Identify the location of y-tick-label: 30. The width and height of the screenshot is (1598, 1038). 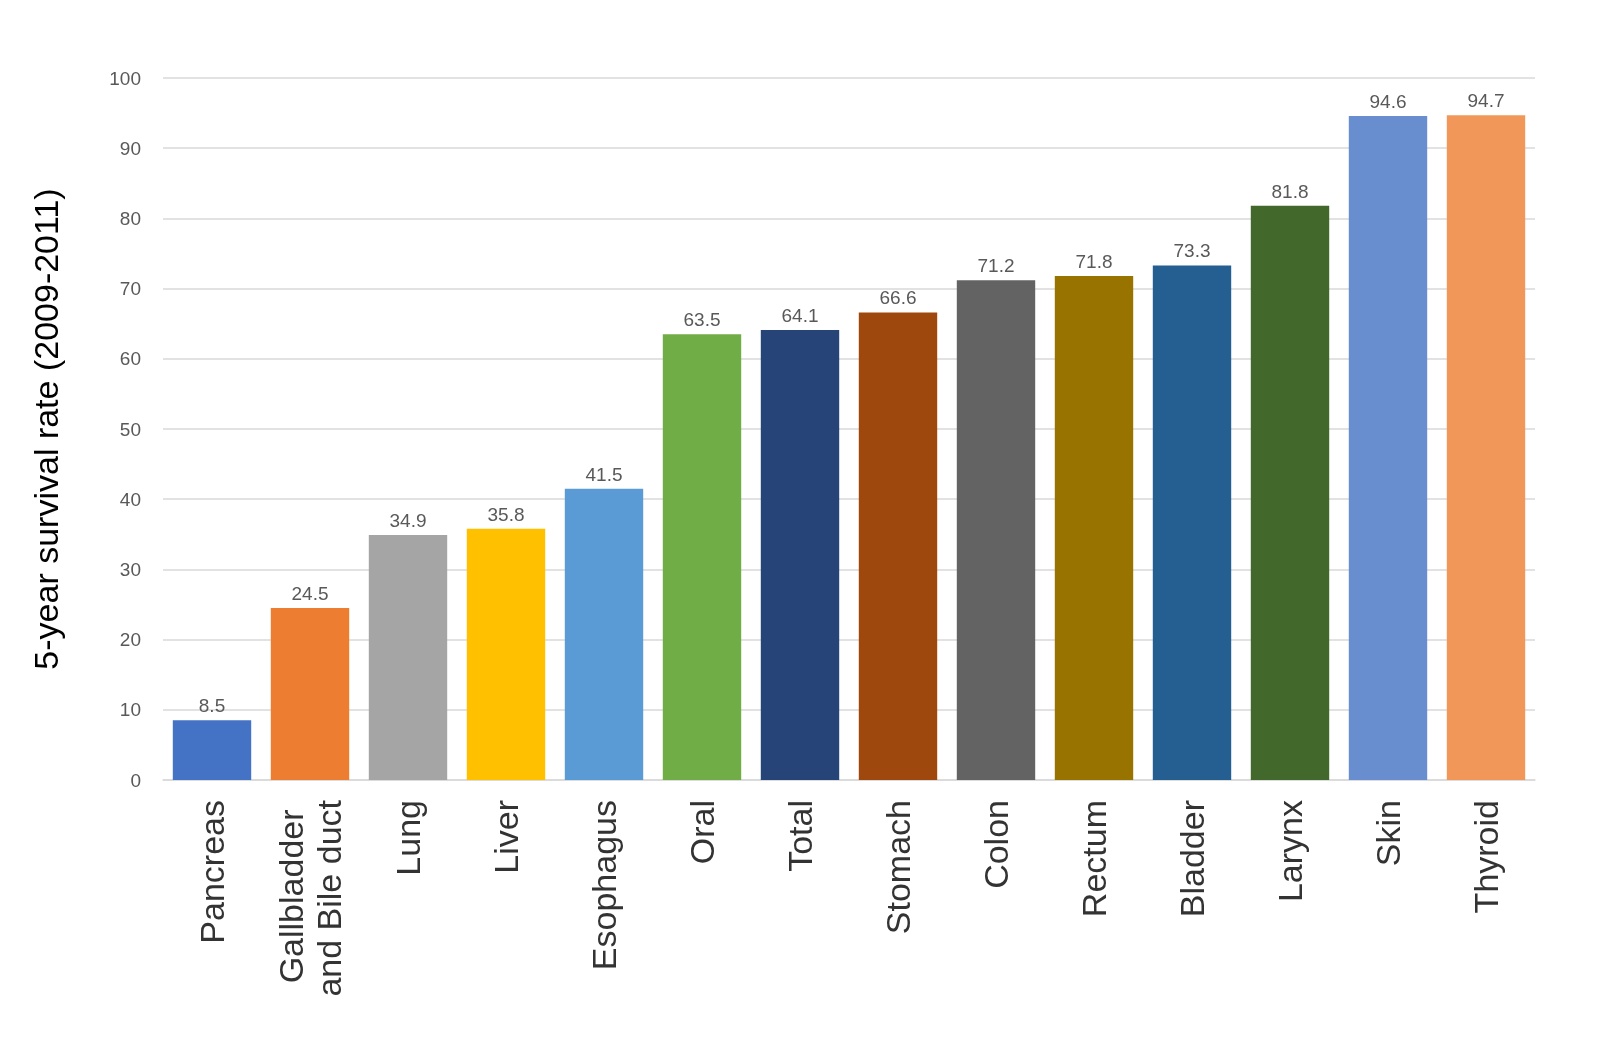
(130, 569).